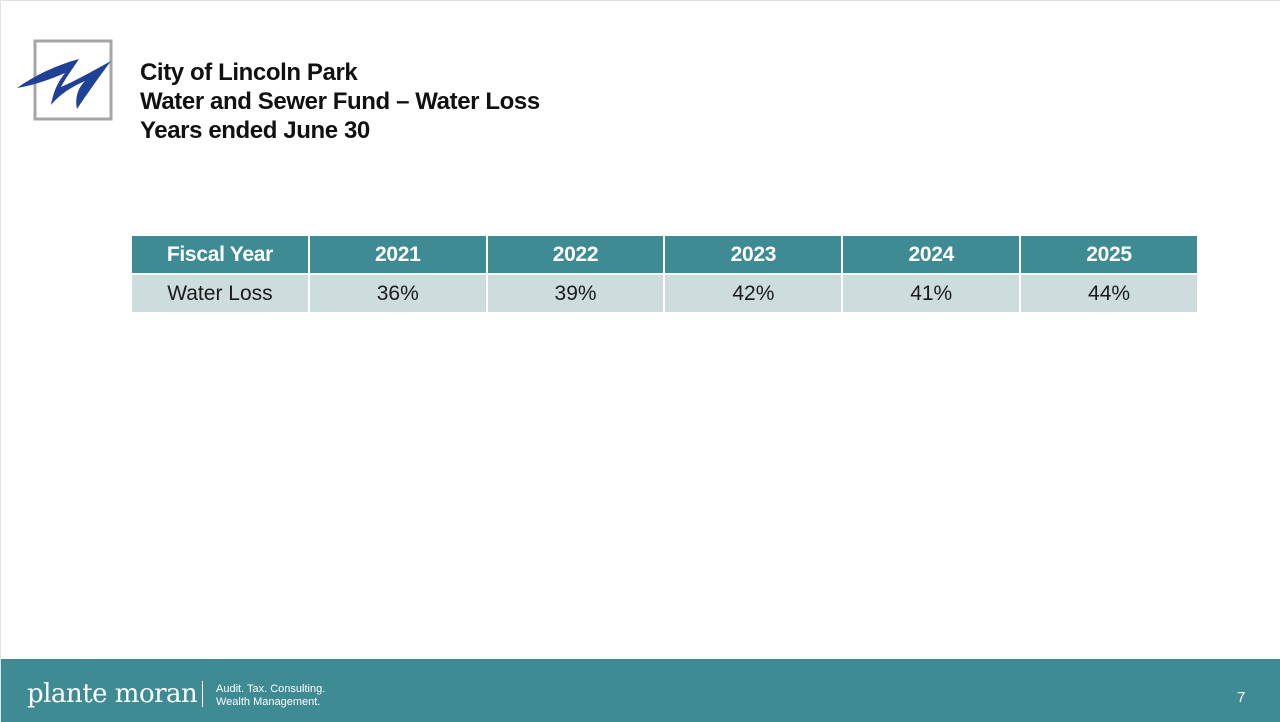 This screenshot has height=722, width=1280. I want to click on header-cell-2023: 2023, so click(753, 254).